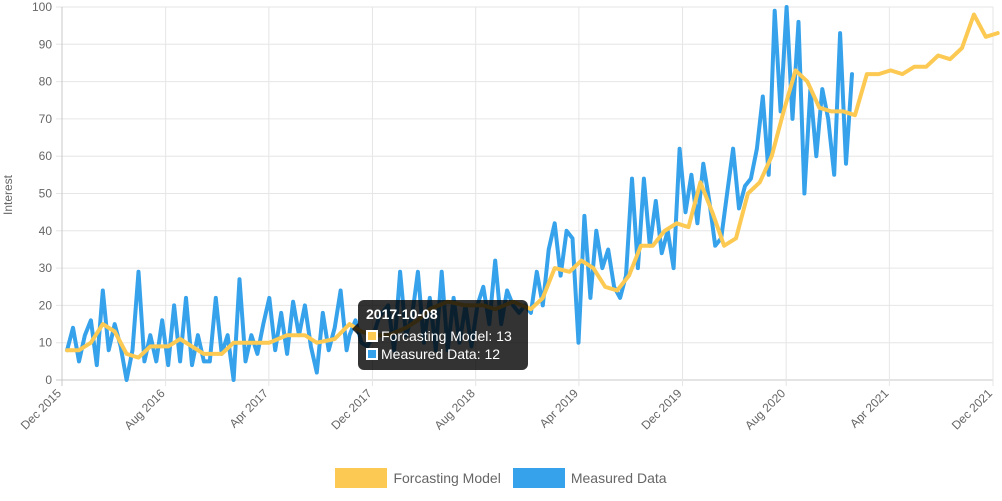  I want to click on y-axis-ticks: 0 10 20 30 40 50 60 70 80 90 100, so click(42, 193).